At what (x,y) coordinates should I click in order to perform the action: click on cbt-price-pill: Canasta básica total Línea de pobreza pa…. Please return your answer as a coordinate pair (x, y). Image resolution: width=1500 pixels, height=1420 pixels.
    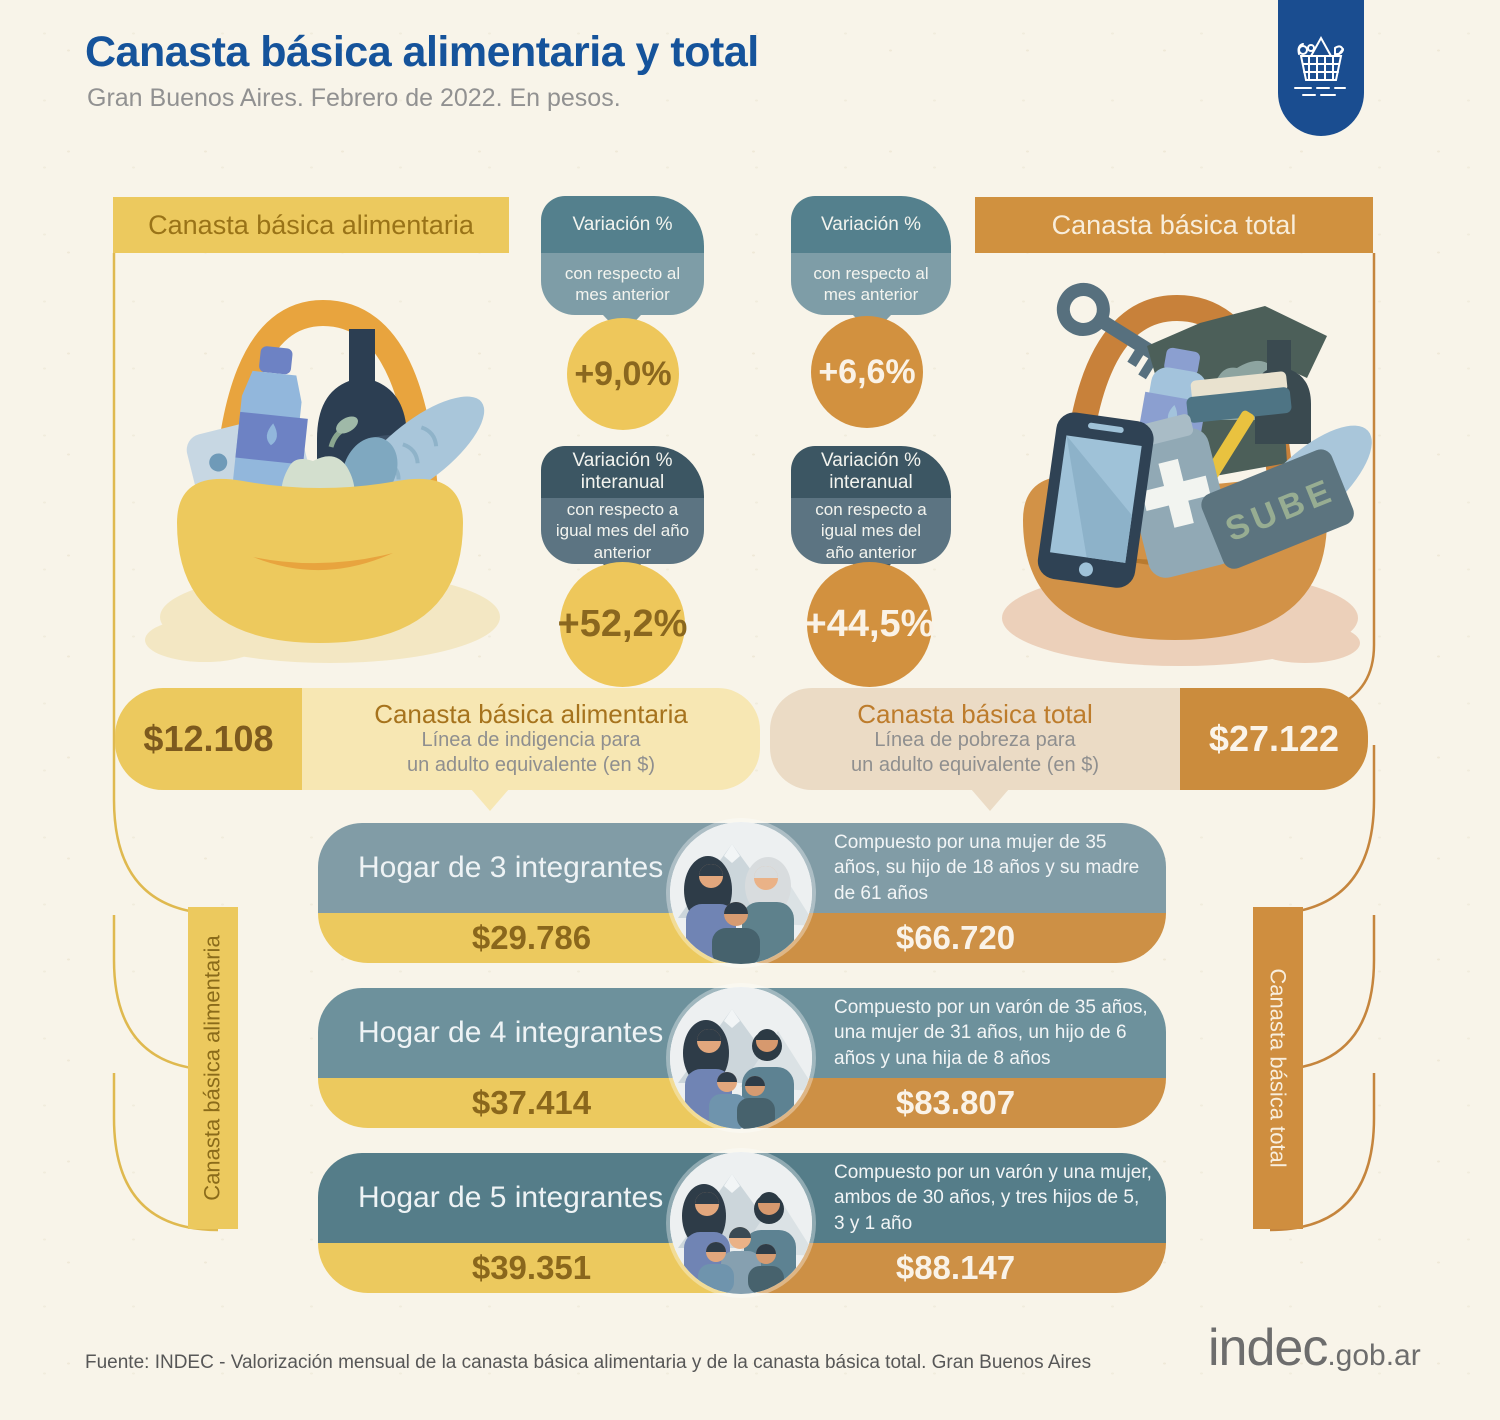
    Looking at the image, I should click on (1069, 739).